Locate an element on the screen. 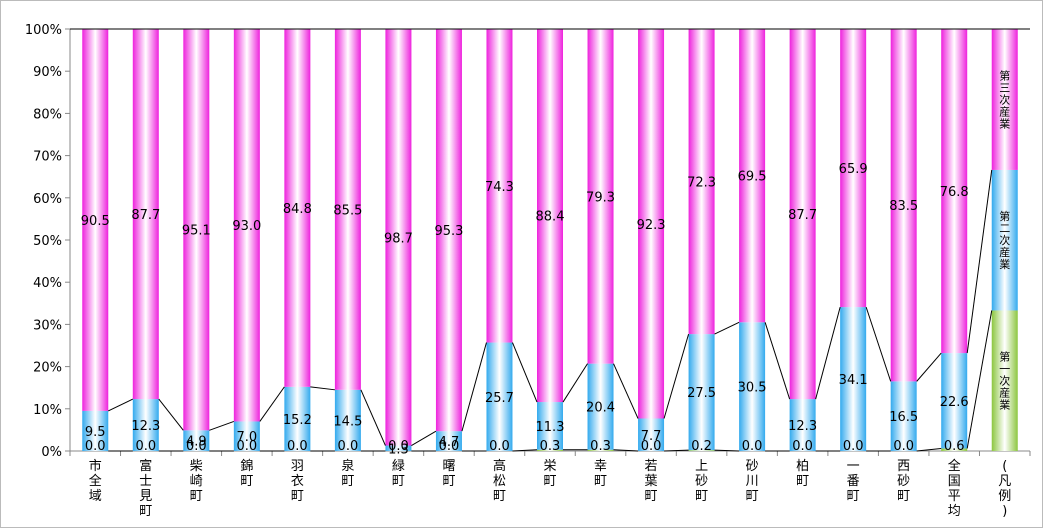 Image resolution: width=1044 pixels, height=529 pixels. data-label: 0.6 is located at coordinates (954, 446).